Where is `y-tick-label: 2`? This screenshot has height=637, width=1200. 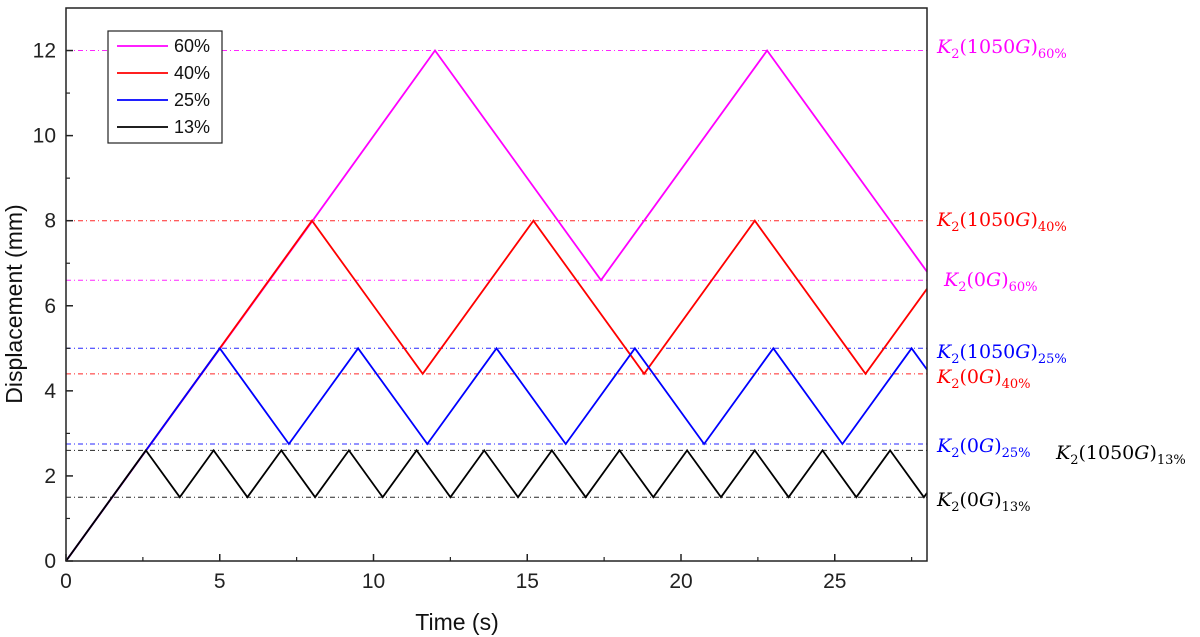 y-tick-label: 2 is located at coordinates (50, 476).